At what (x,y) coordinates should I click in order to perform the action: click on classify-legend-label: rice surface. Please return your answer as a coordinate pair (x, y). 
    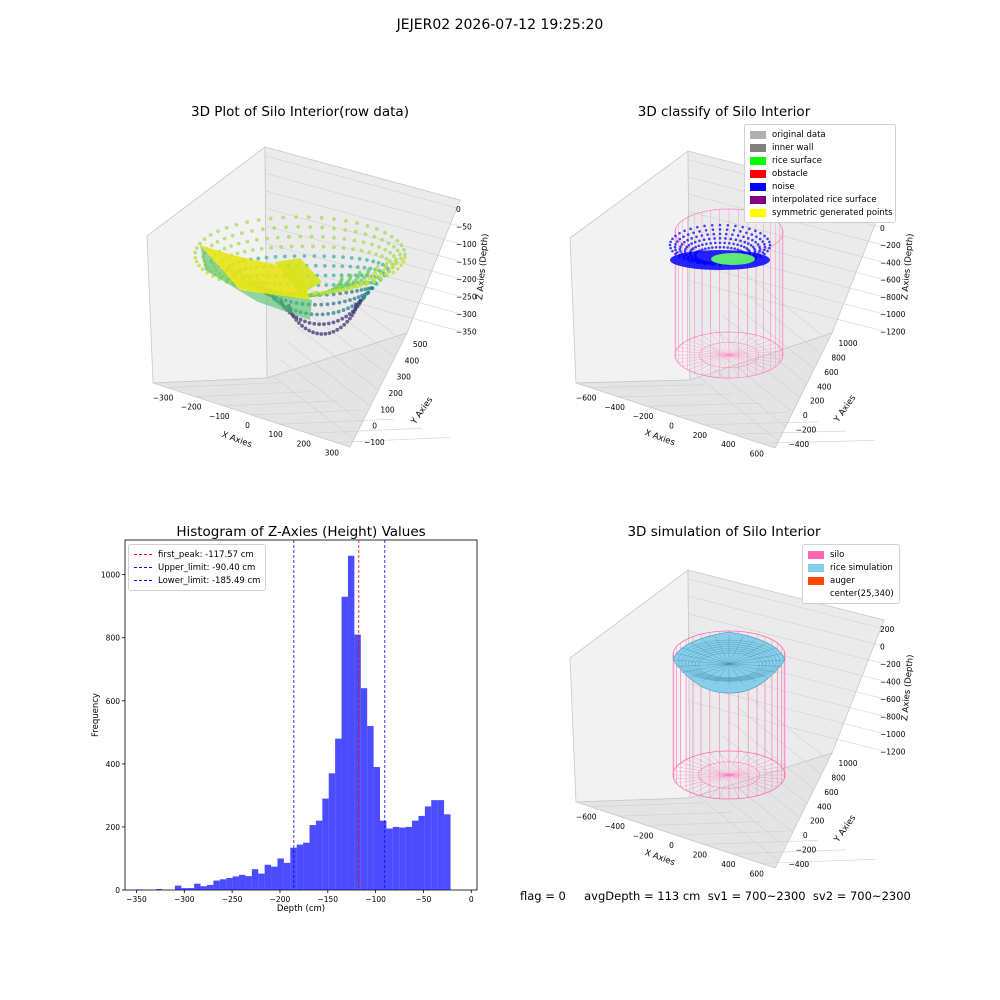
    Looking at the image, I should click on (797, 160).